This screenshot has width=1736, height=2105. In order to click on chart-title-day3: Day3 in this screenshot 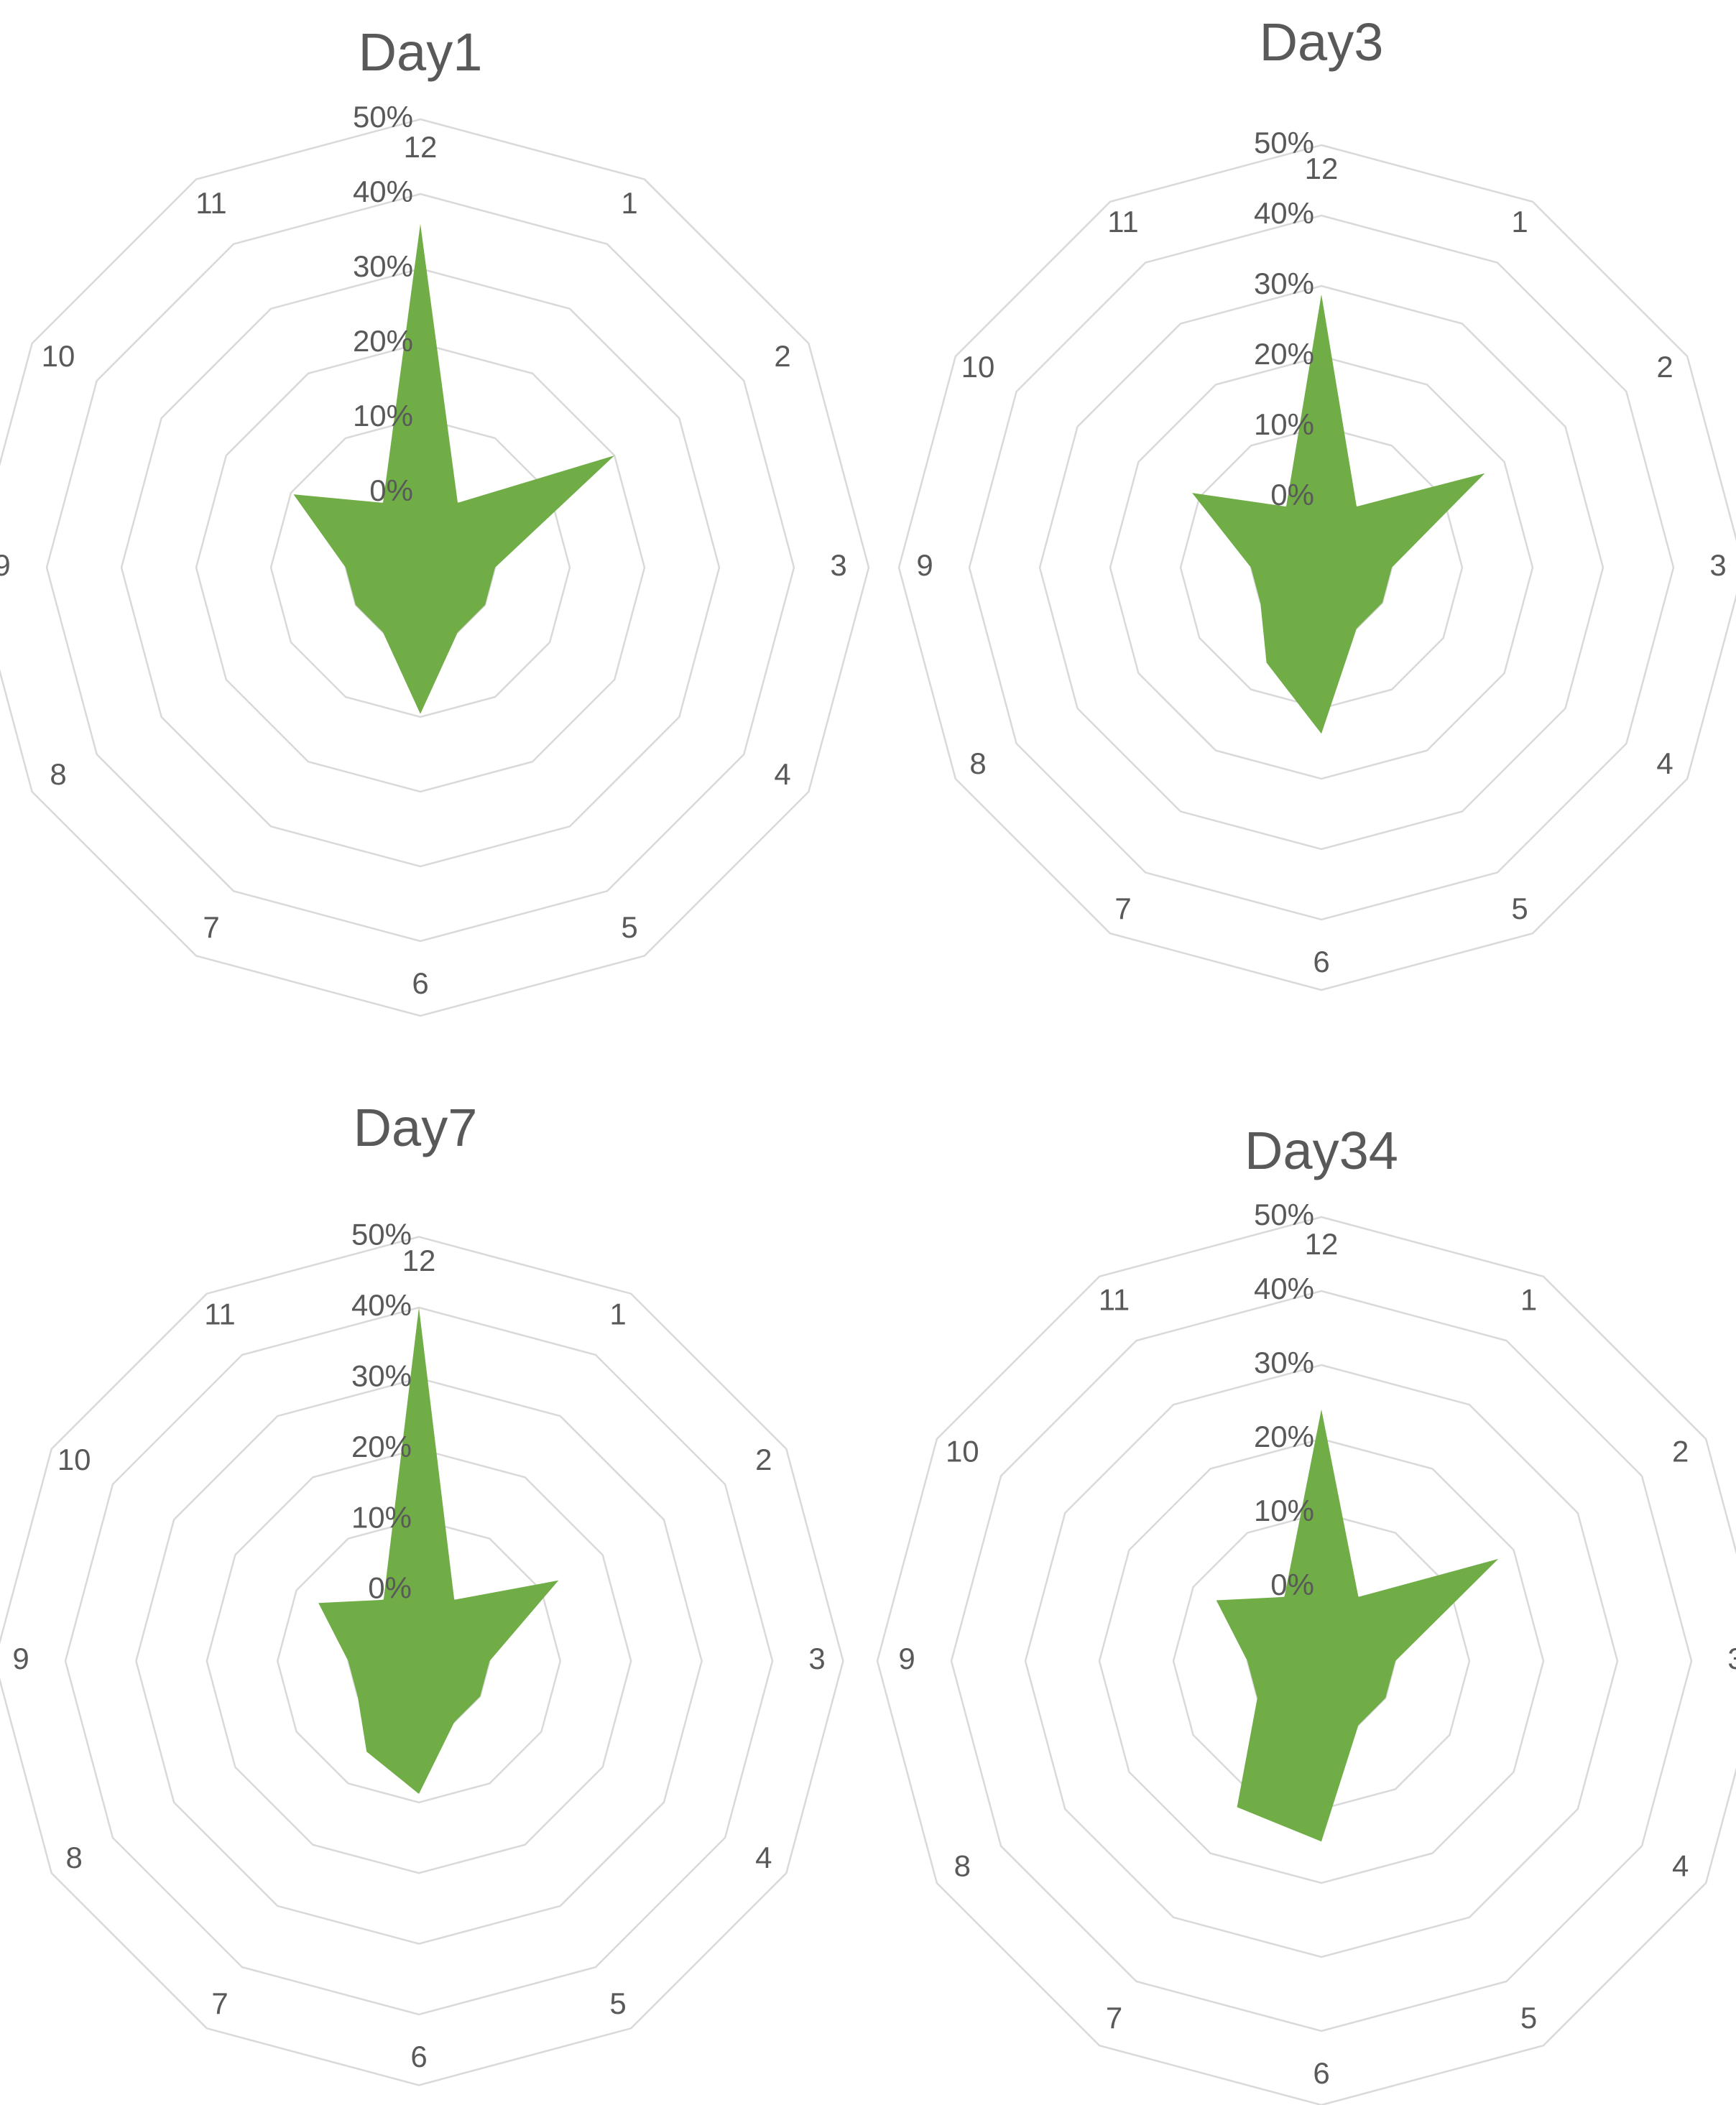, I will do `click(1322, 42)`.